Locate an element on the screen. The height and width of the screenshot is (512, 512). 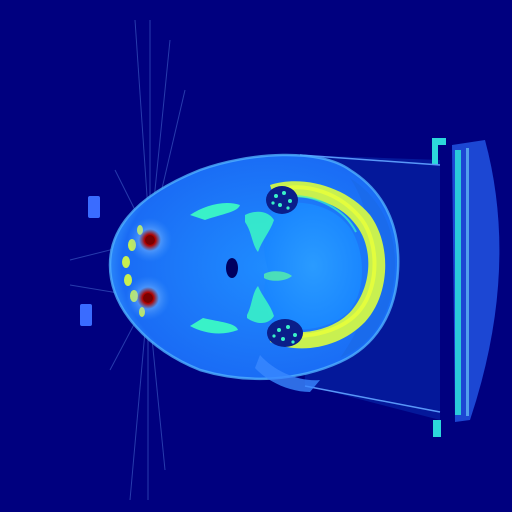
brain is located at coordinates (313, 266).